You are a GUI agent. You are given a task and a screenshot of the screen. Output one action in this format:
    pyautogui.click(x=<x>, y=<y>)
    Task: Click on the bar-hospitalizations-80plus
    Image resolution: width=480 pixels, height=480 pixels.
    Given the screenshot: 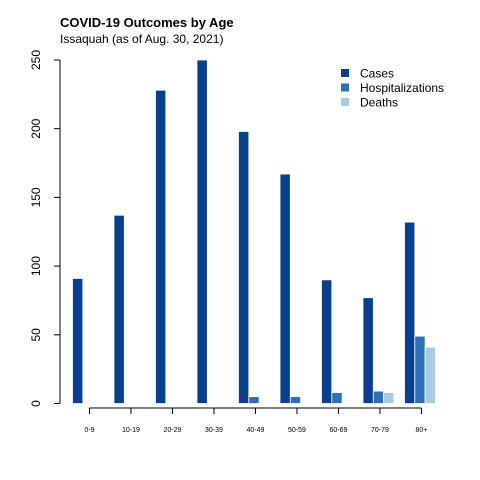 What is the action you would take?
    pyautogui.click(x=420, y=369)
    